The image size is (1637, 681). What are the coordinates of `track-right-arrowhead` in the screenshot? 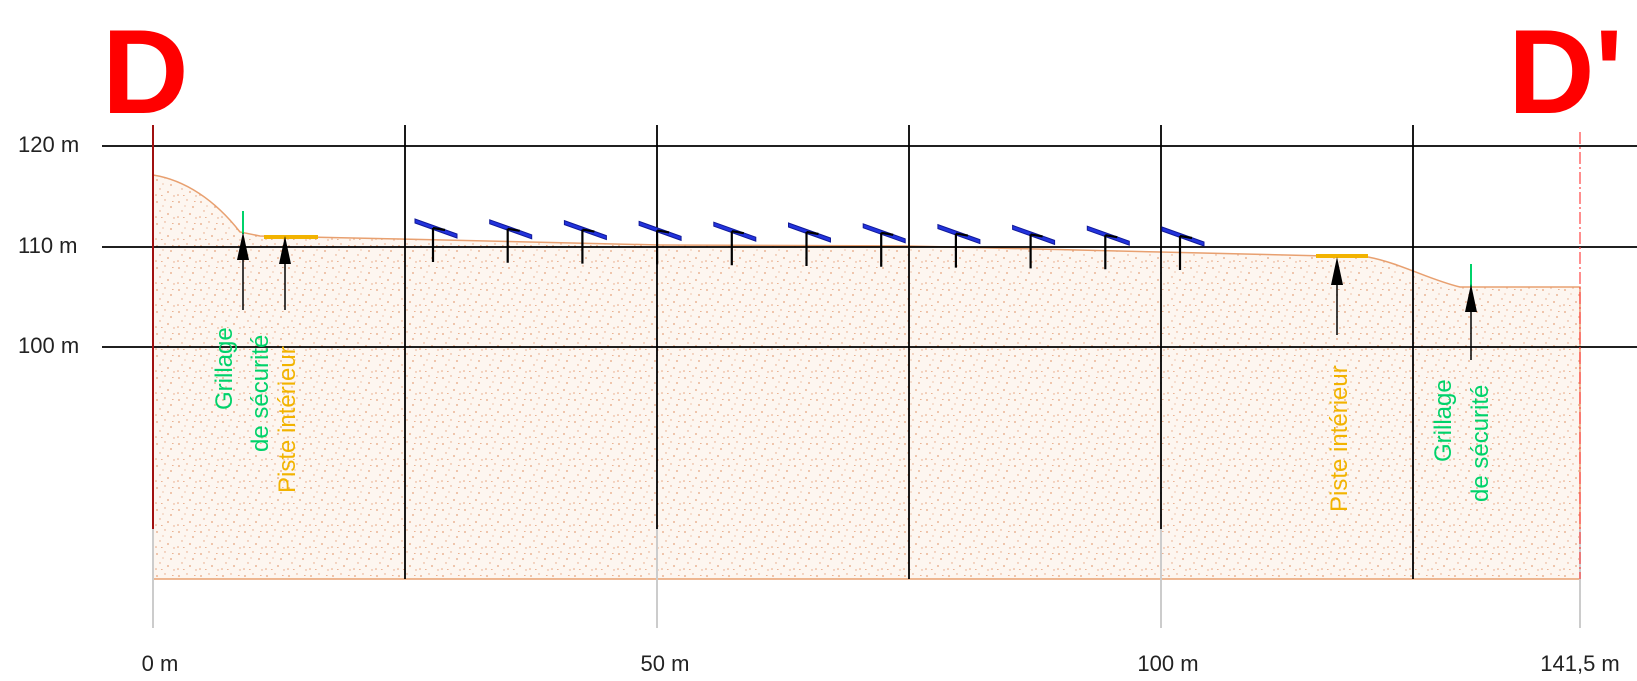 It's located at (1337, 271).